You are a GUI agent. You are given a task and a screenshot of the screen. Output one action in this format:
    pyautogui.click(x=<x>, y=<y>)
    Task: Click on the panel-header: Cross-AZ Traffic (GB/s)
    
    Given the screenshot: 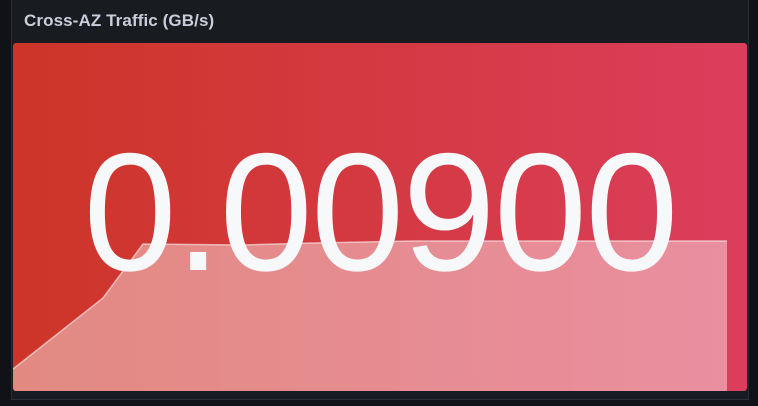 What is the action you would take?
    pyautogui.click(x=380, y=21)
    